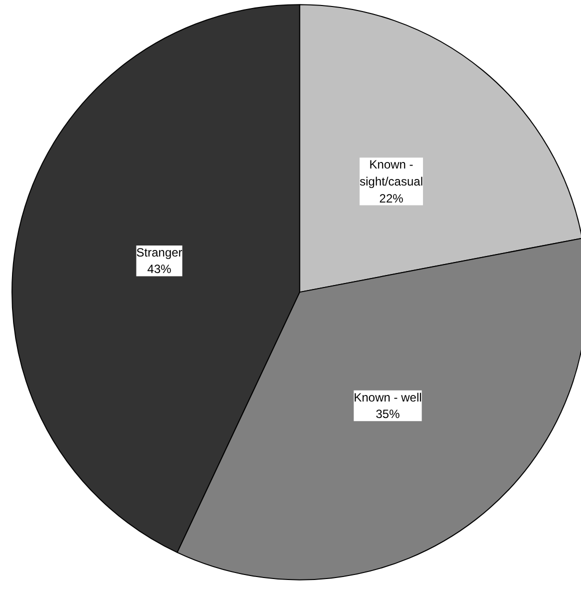 The height and width of the screenshot is (592, 581). Describe the element at coordinates (159, 252) in the screenshot. I see `slice-label: Stranger` at that location.